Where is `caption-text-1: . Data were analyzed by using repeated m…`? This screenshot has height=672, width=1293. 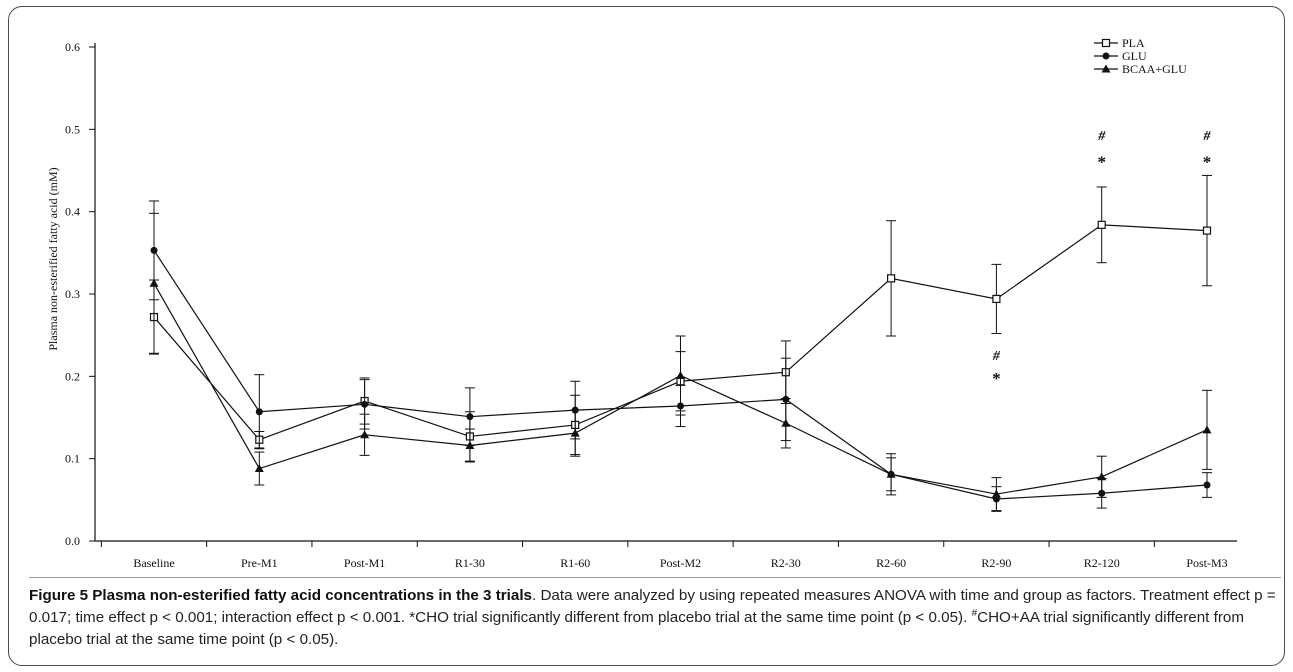 caption-text-1: . Data were analyzed by using repeated m… is located at coordinates (652, 606).